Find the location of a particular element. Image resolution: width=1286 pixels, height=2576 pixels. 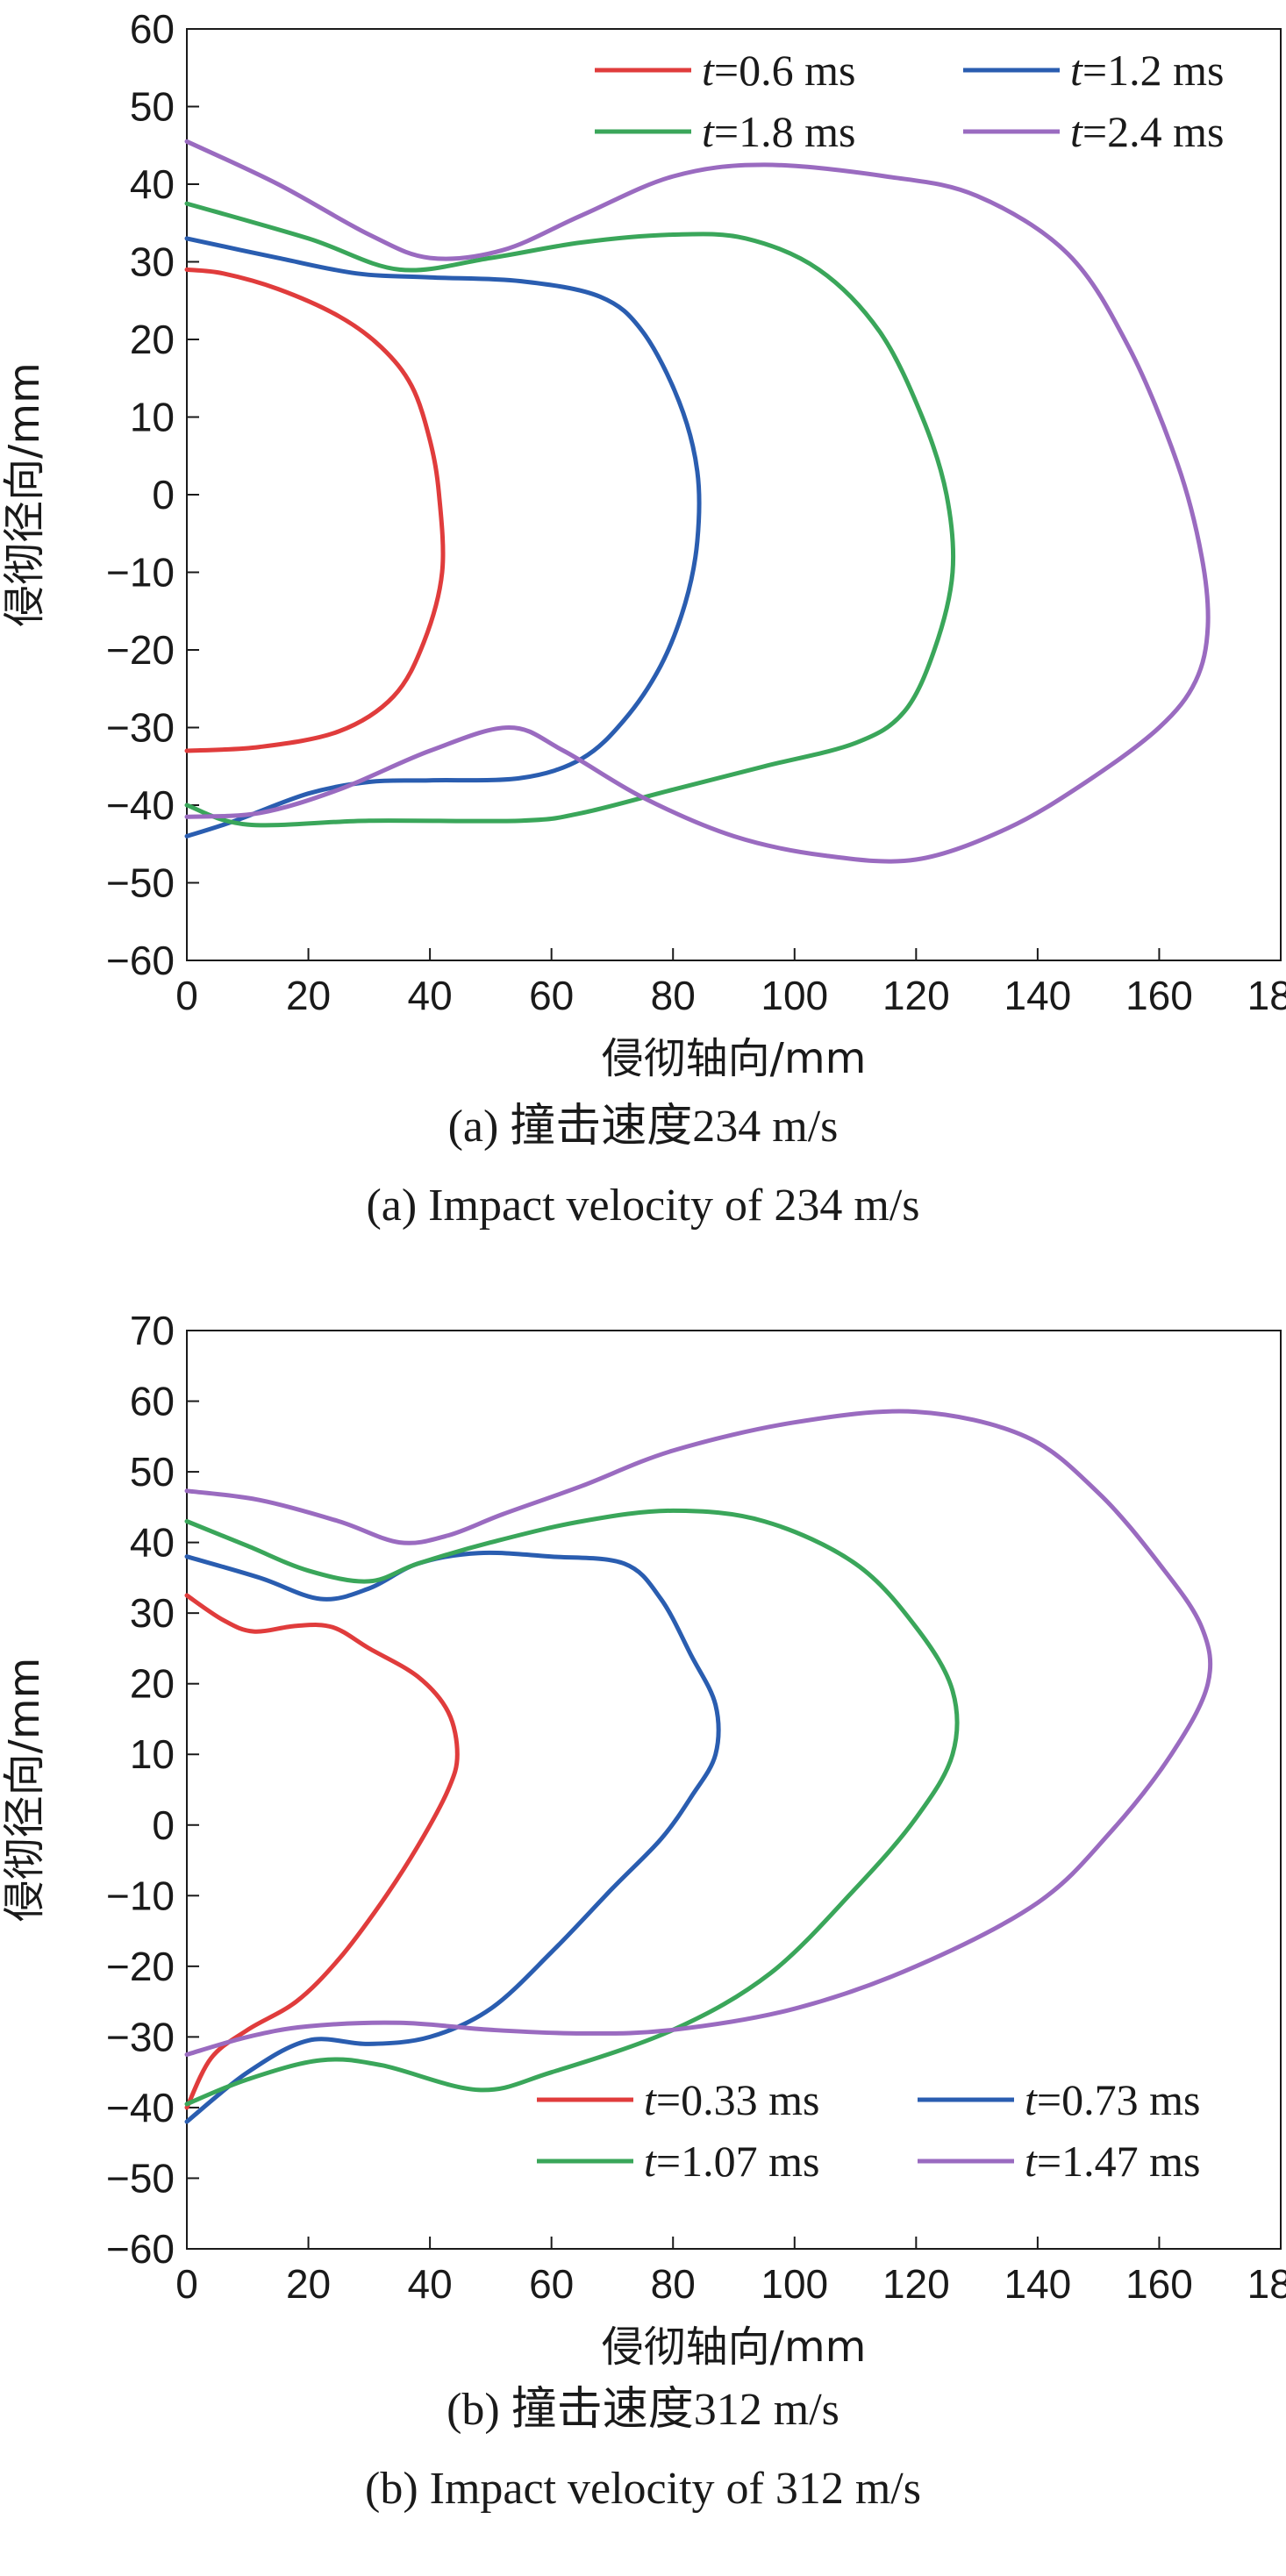

chart1-y-tick-label: 60 is located at coordinates (152, 29).